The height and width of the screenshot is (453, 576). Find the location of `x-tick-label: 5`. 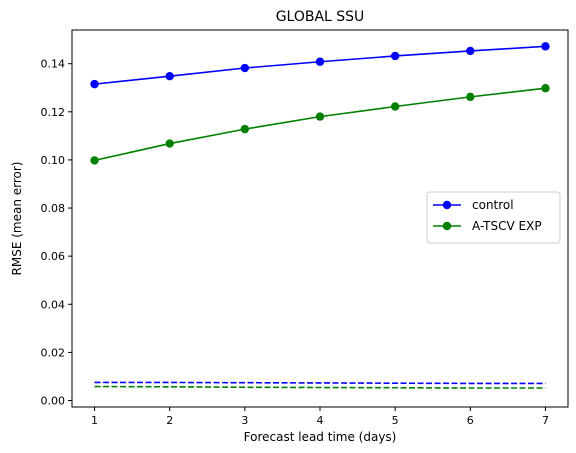

x-tick-label: 5 is located at coordinates (395, 420).